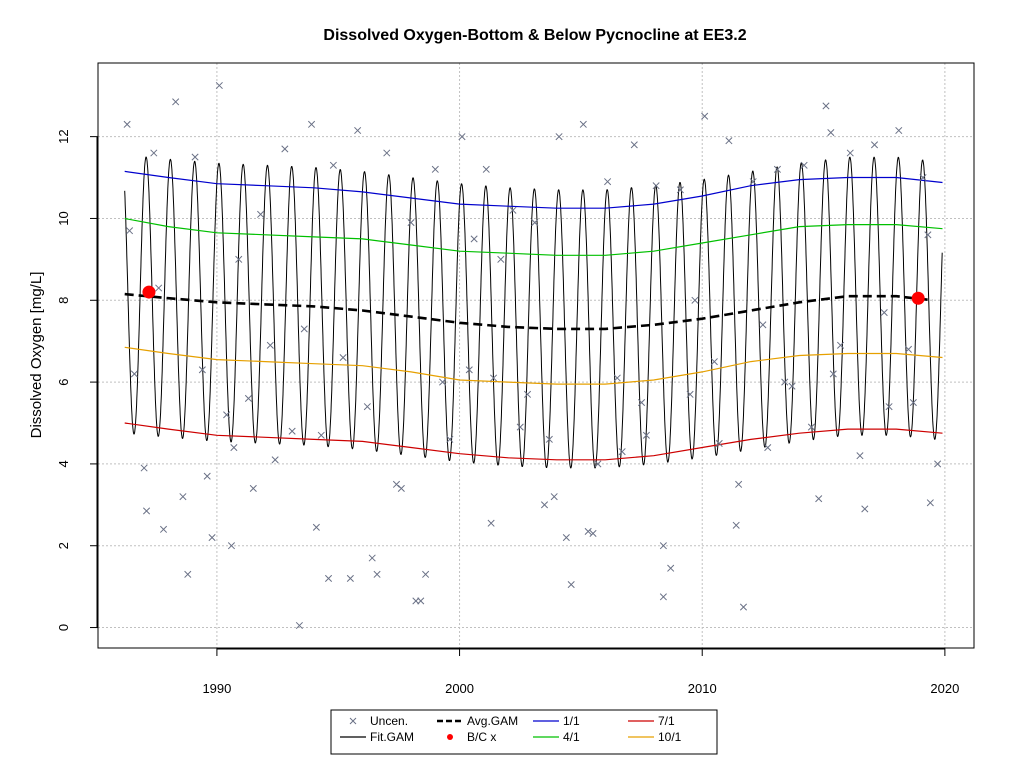 The width and height of the screenshot is (1024, 768). What do you see at coordinates (389, 721) in the screenshot?
I see `legend-label: Uncen.` at bounding box center [389, 721].